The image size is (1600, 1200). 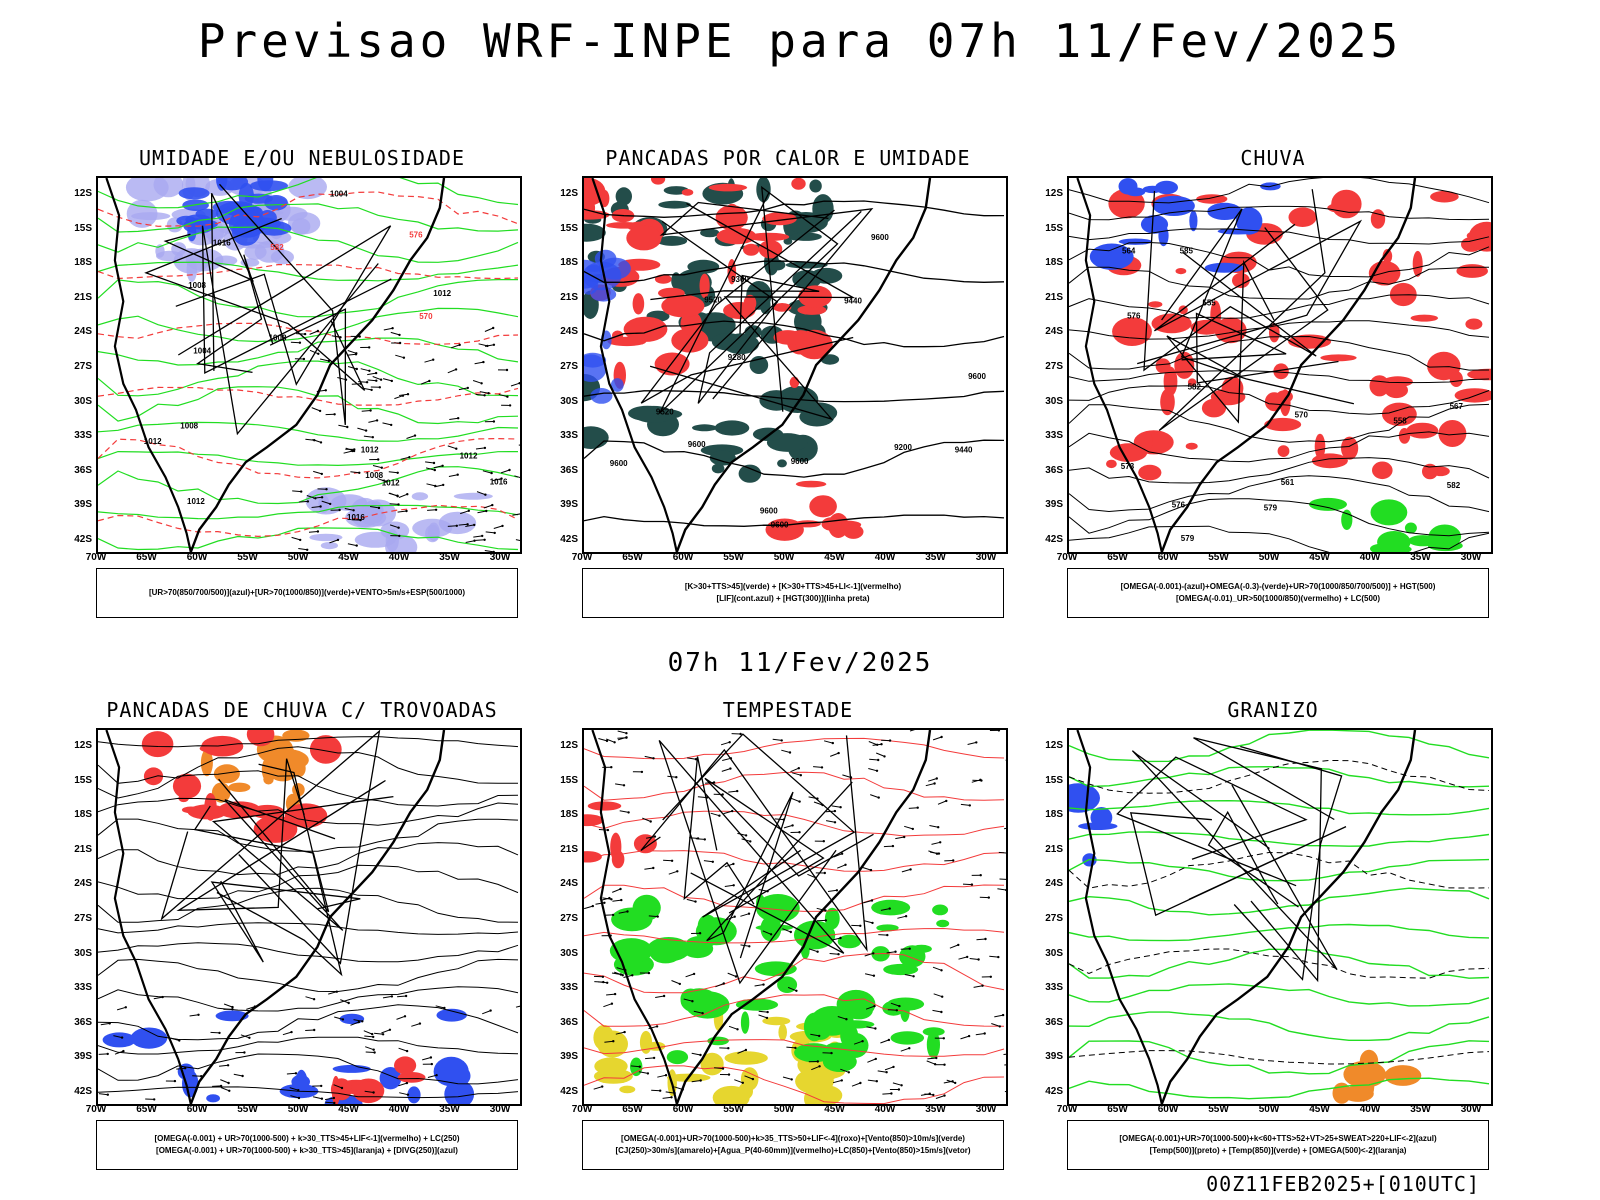 I want to click on coastline-west, so click(x=148, y=365).